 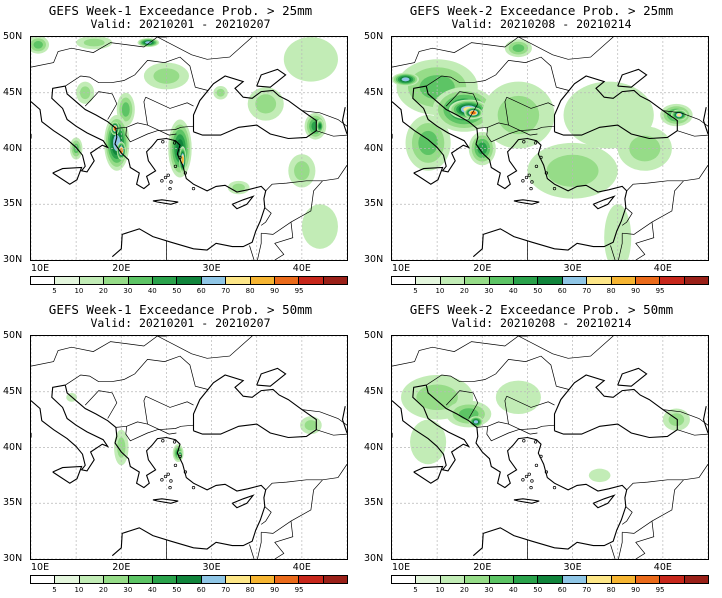 What do you see at coordinates (121, 567) in the screenshot?
I see `lon-tick-label: 20E` at bounding box center [121, 567].